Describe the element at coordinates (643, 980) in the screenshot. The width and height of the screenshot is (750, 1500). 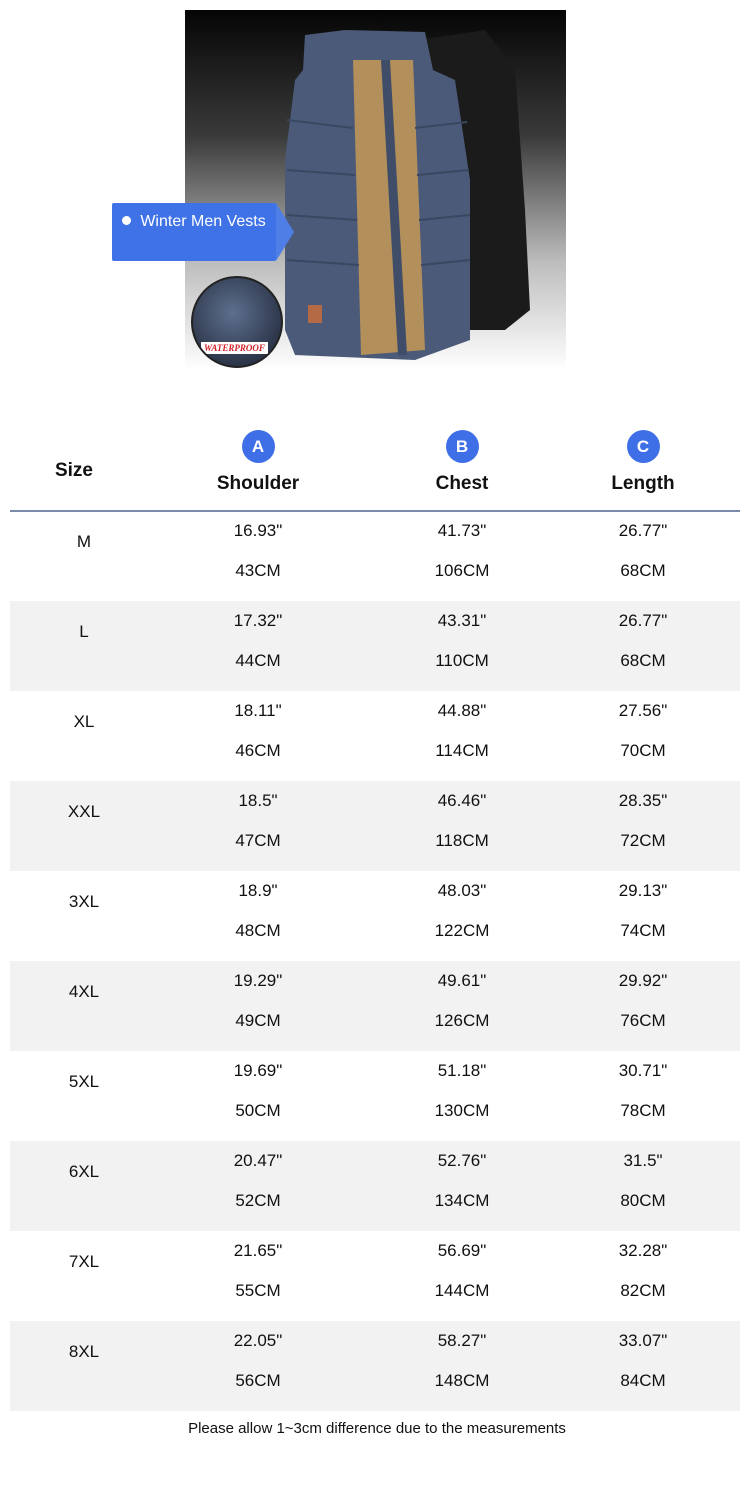
I see `cell-length-in: 29.92"` at that location.